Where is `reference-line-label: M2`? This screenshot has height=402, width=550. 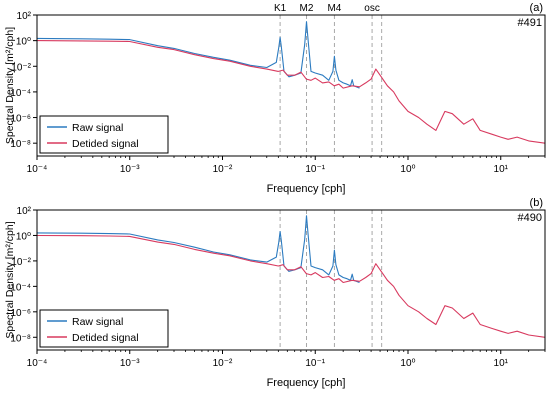 reference-line-label: M2 is located at coordinates (307, 8).